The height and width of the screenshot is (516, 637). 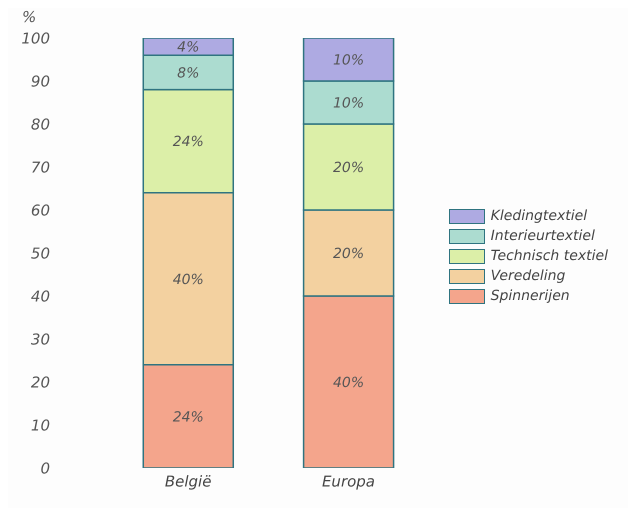 What do you see at coordinates (188, 481) in the screenshot?
I see `x-tick-label: België` at bounding box center [188, 481].